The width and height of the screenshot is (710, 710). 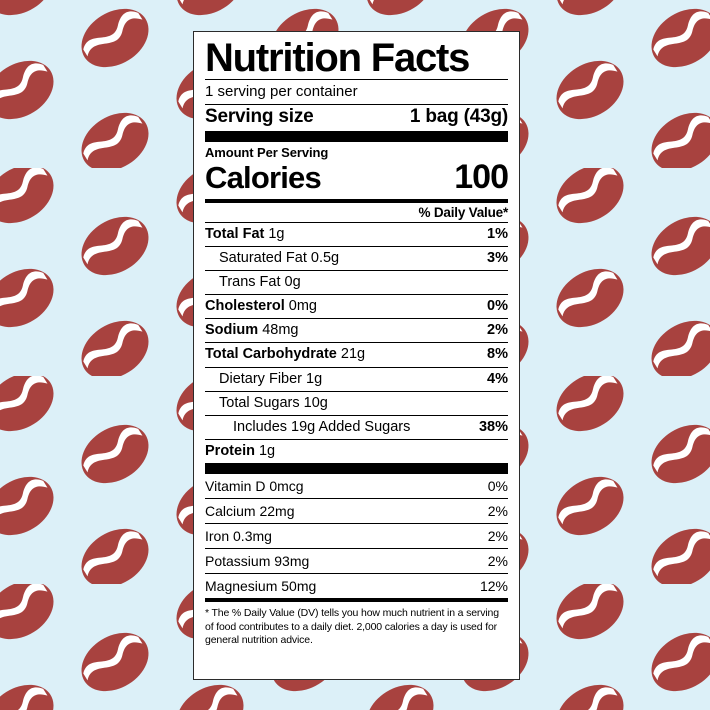 What do you see at coordinates (356, 234) in the screenshot?
I see `nutrient-row: Total Fat 1g 1%` at bounding box center [356, 234].